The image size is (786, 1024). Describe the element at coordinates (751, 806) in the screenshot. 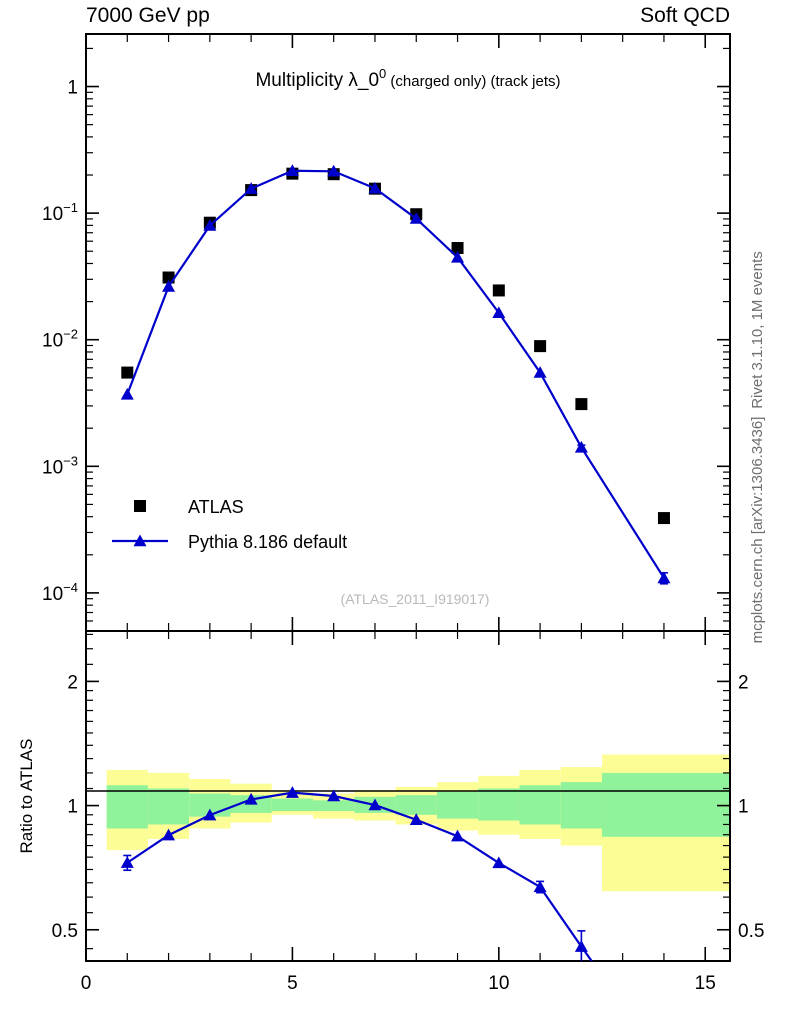

I see `ratio-y-tick-labels-right: 210.5` at that location.